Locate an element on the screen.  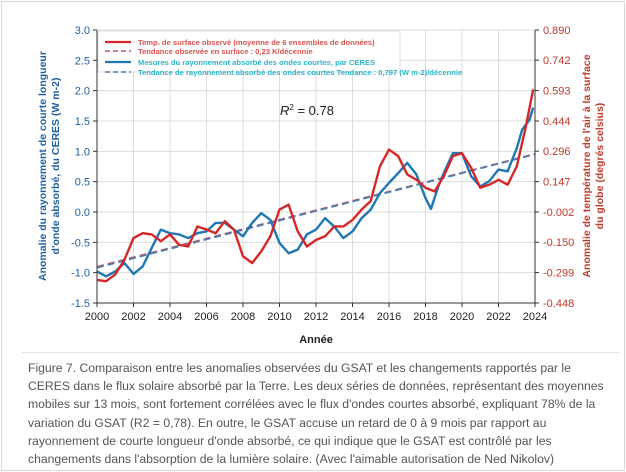
y-tick-label-right: 0.147 is located at coordinates (557, 183).